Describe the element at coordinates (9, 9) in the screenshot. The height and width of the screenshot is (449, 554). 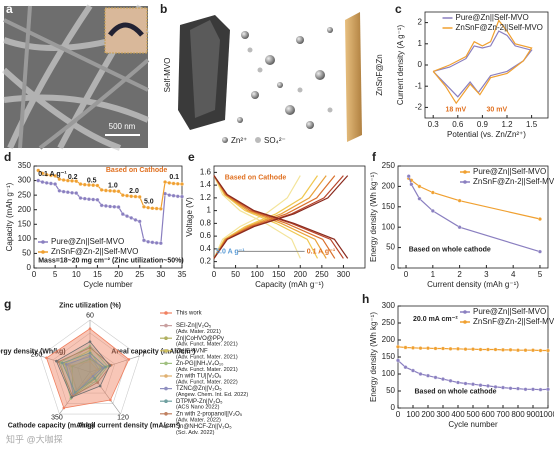
I see `panel-label: a` at that location.